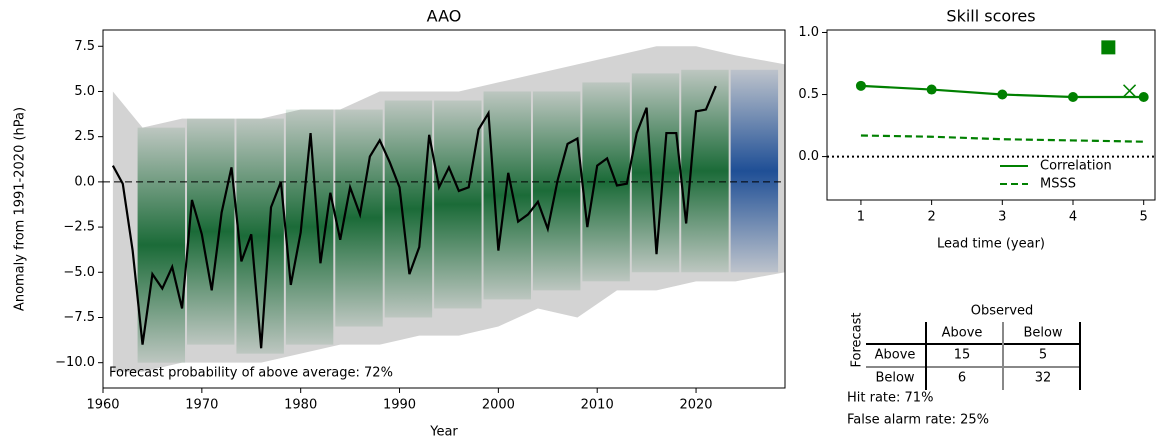 This screenshot has width=1161, height=445. Describe the element at coordinates (808, 32) in the screenshot. I see `y-tick-label: 1.0` at that location.